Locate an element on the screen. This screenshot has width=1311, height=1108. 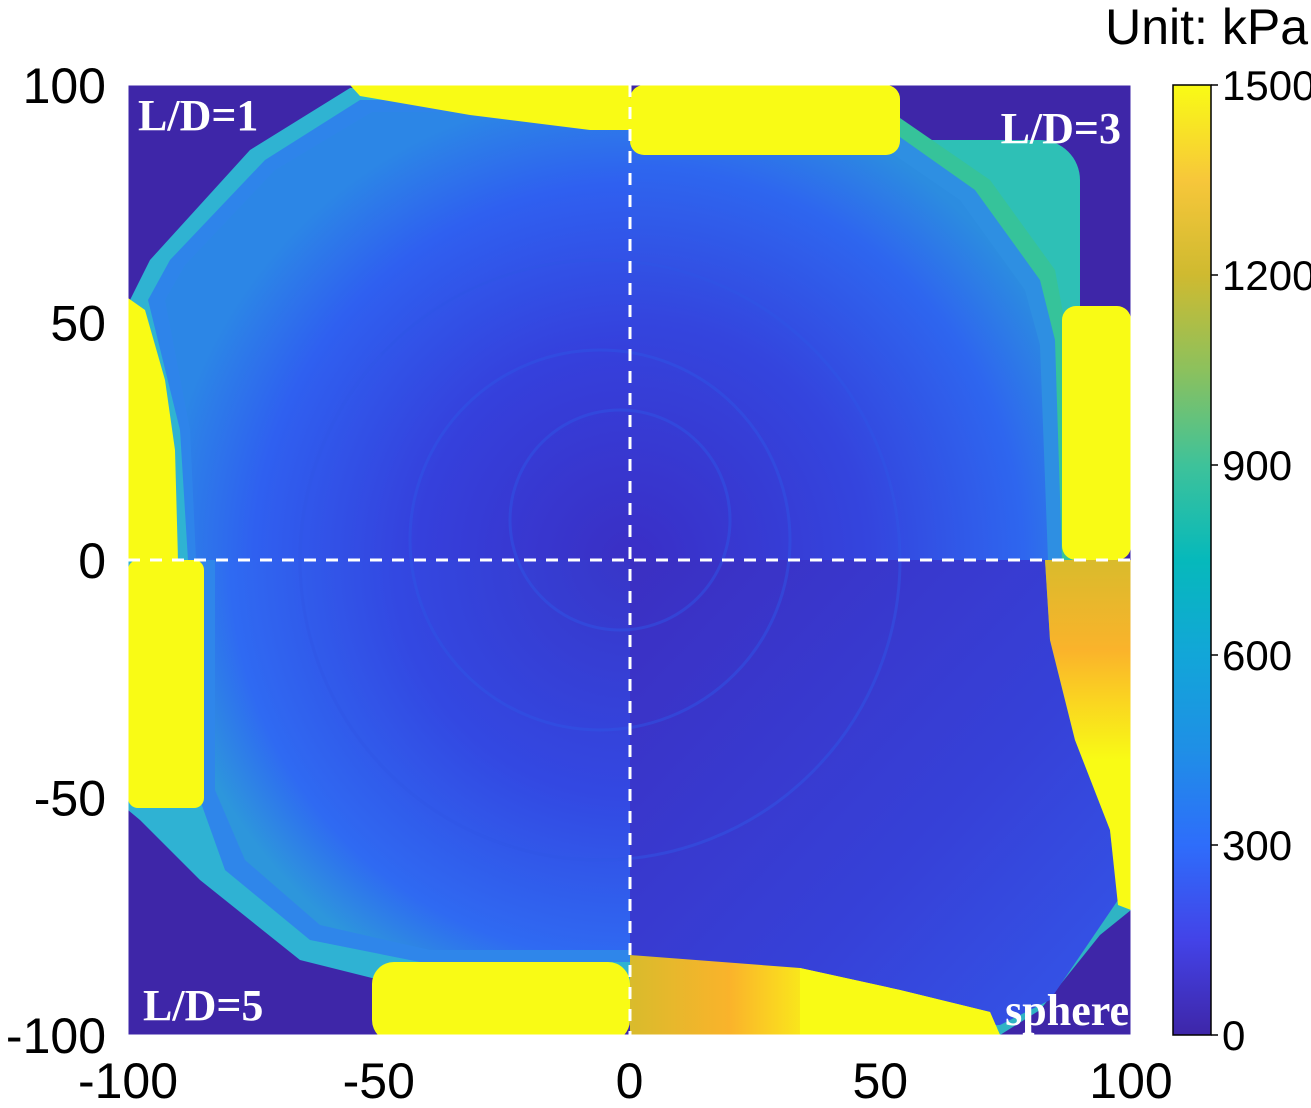
y-tick-label: 100 is located at coordinates (64, 86).